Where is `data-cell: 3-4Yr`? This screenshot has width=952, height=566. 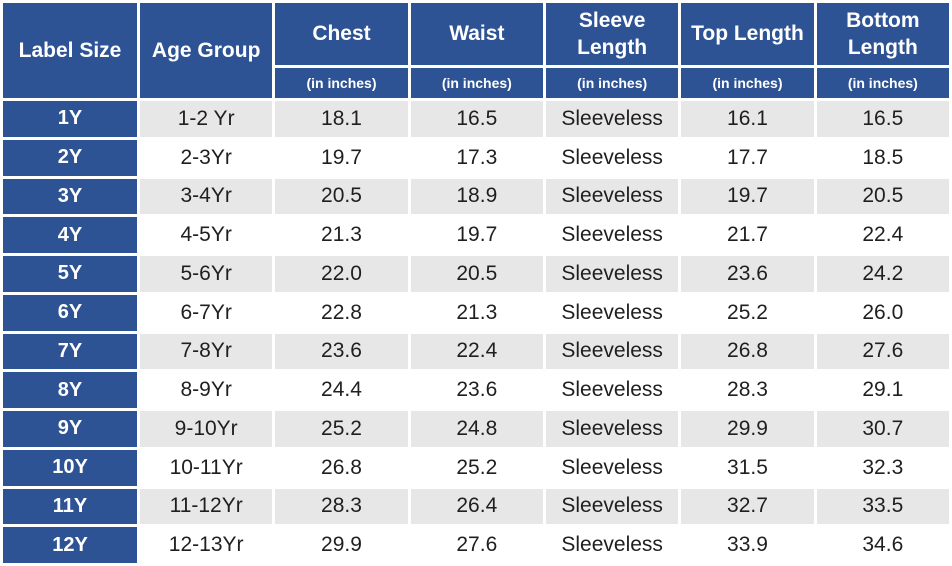 data-cell: 3-4Yr is located at coordinates (206, 196).